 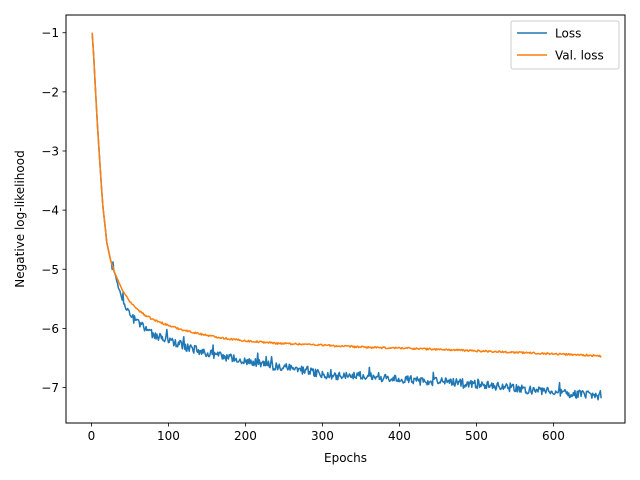 What do you see at coordinates (50, 152) in the screenshot?
I see `y-tick-label: −3` at bounding box center [50, 152].